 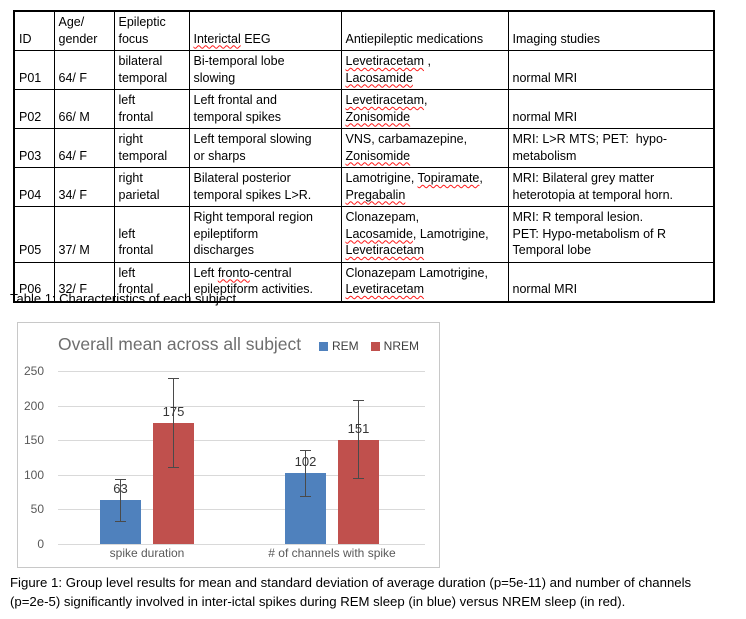 I want to click on header-cell: Interictal EEG, so click(x=265, y=30).